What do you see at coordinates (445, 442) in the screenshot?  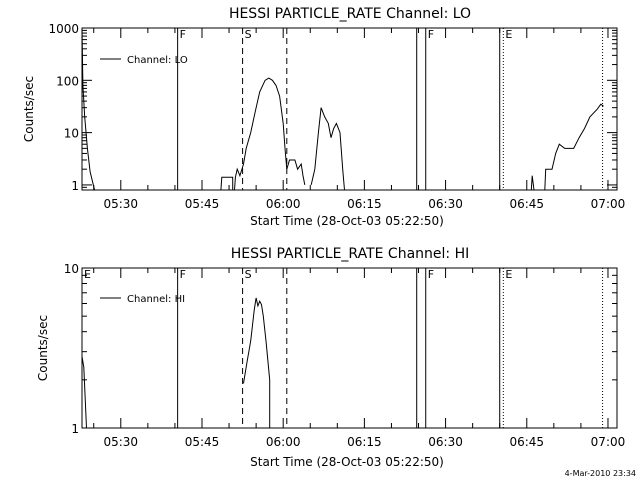 I see `hi-x-tick-label: 06:30` at bounding box center [445, 442].